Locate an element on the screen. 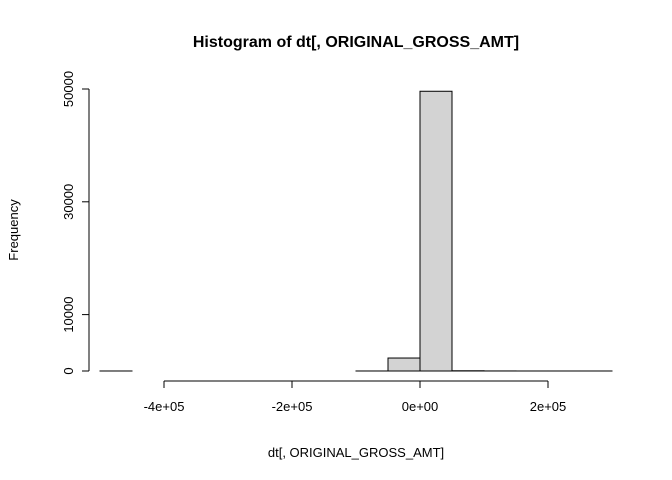  x-tick-label: 0e+00 is located at coordinates (420, 406).